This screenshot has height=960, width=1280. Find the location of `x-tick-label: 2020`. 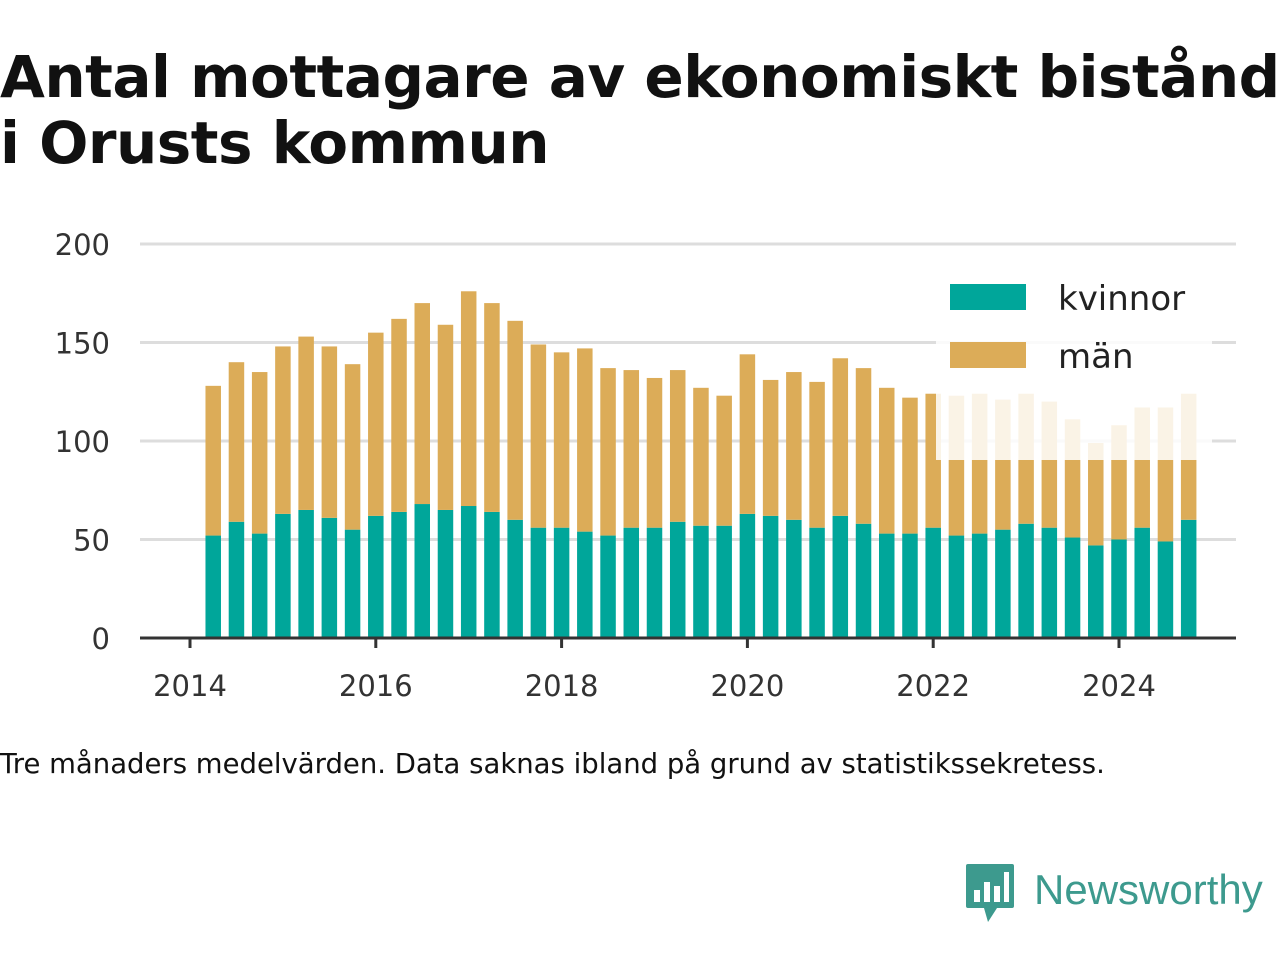

x-tick-label: 2020 is located at coordinates (747, 686).